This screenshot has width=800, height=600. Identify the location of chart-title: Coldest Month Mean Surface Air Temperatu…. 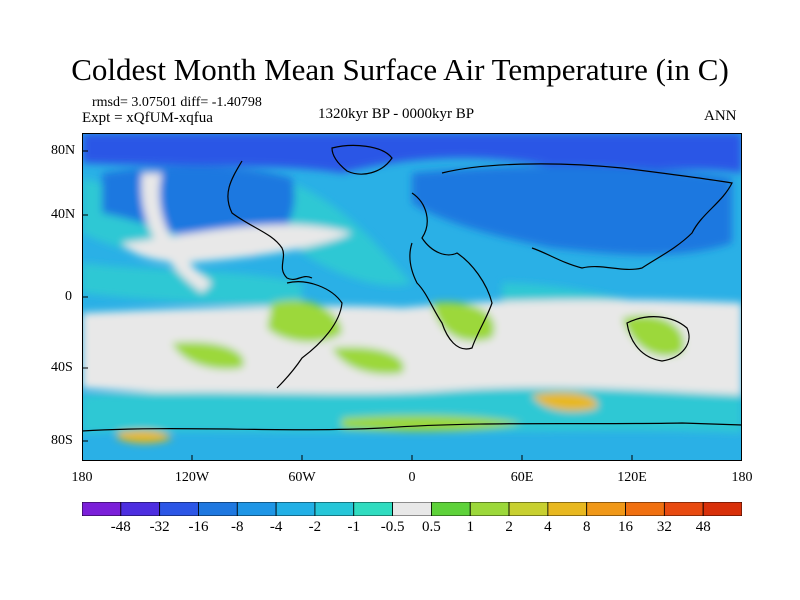
(400, 69).